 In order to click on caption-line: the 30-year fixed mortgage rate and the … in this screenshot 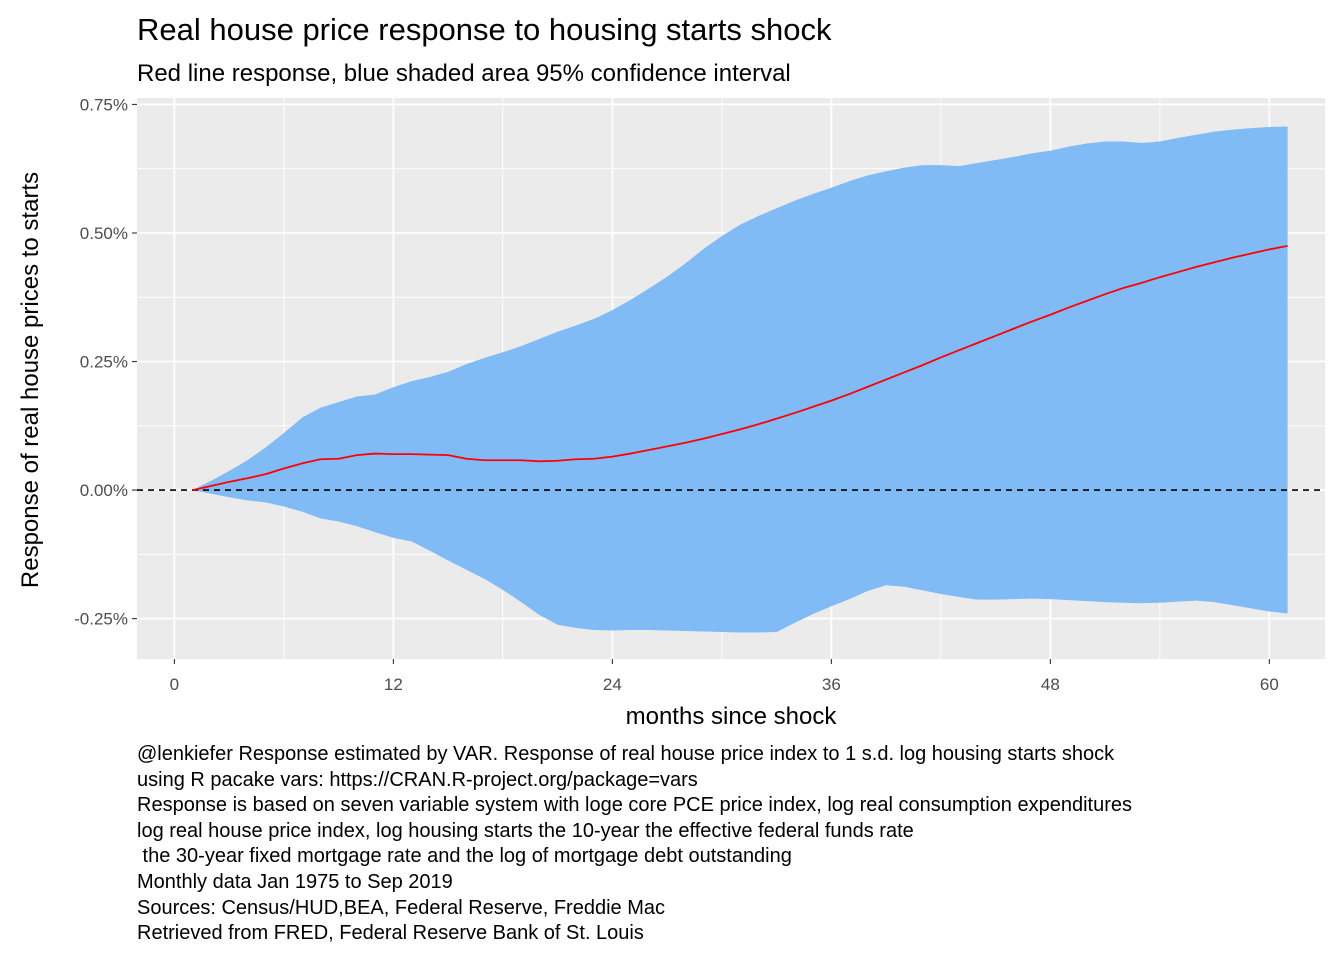, I will do `click(464, 856)`.